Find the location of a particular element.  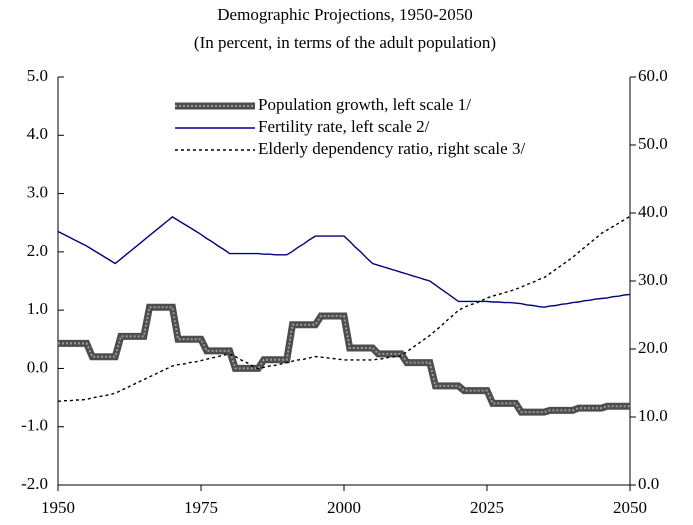

y-tick-label: 5.0 is located at coordinates (37, 75).